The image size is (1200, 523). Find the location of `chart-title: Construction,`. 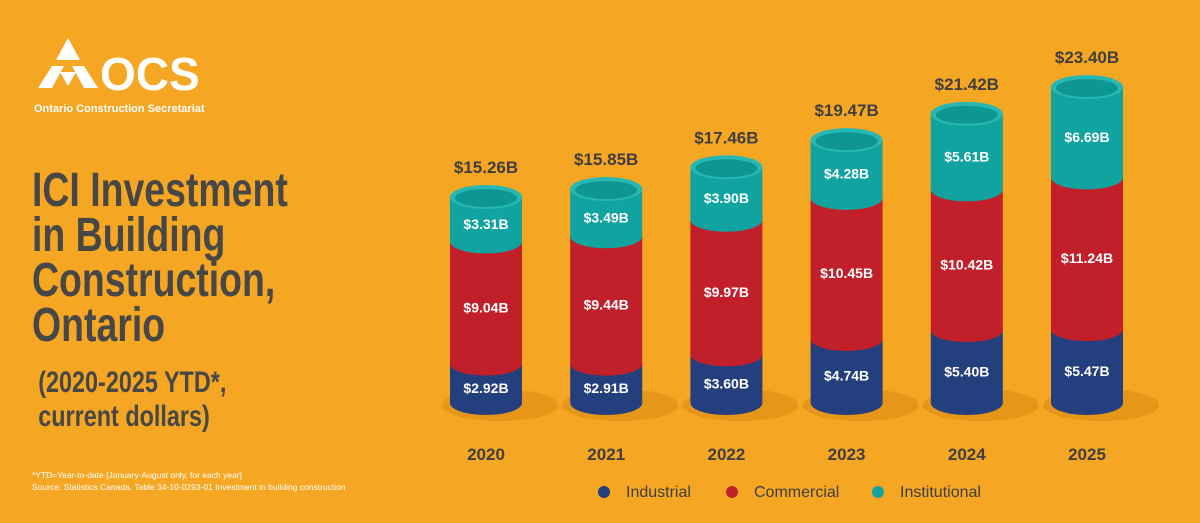

chart-title: Construction, is located at coordinates (153, 281).